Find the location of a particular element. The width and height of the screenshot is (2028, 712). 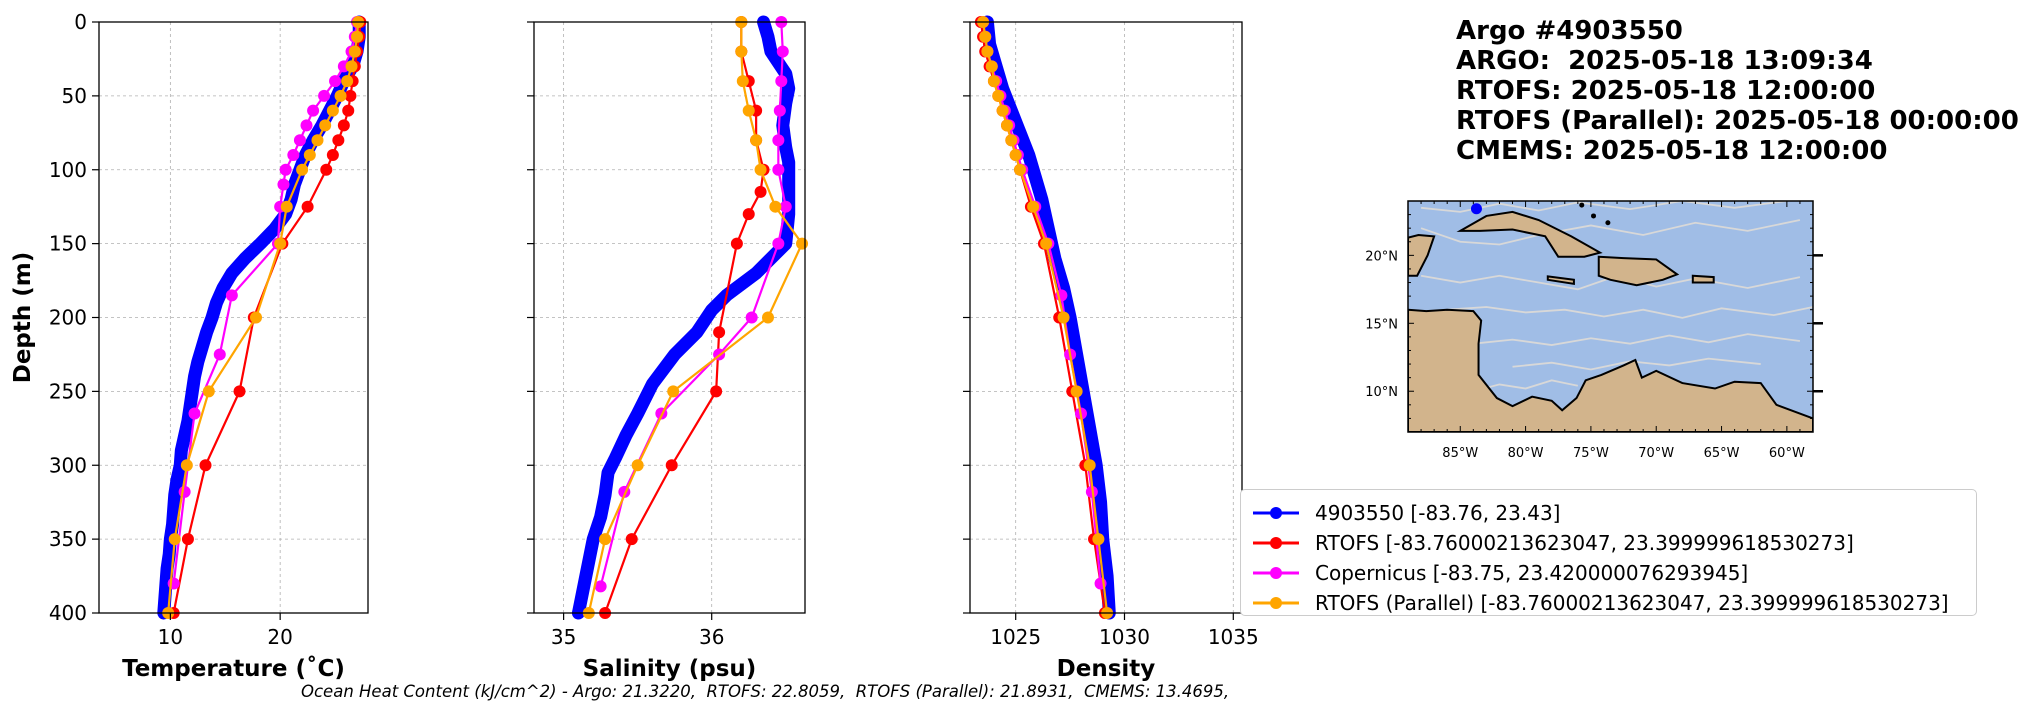

legend-swatch-rtofs is located at coordinates (1276, 543).